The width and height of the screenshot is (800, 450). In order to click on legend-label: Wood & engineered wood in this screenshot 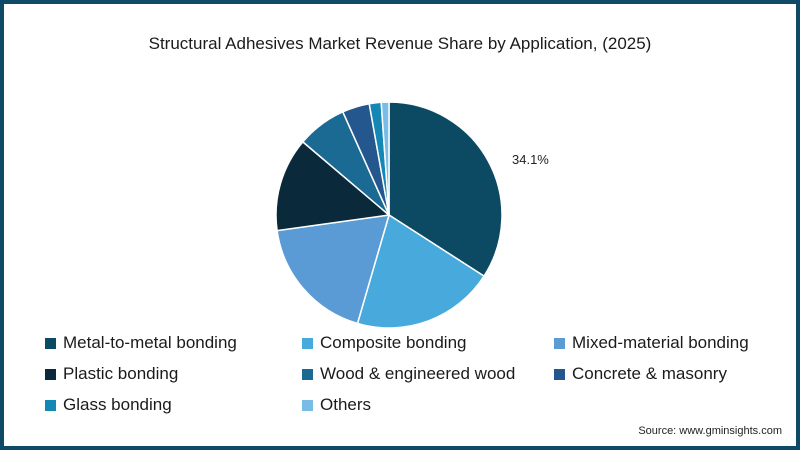, I will do `click(418, 373)`.